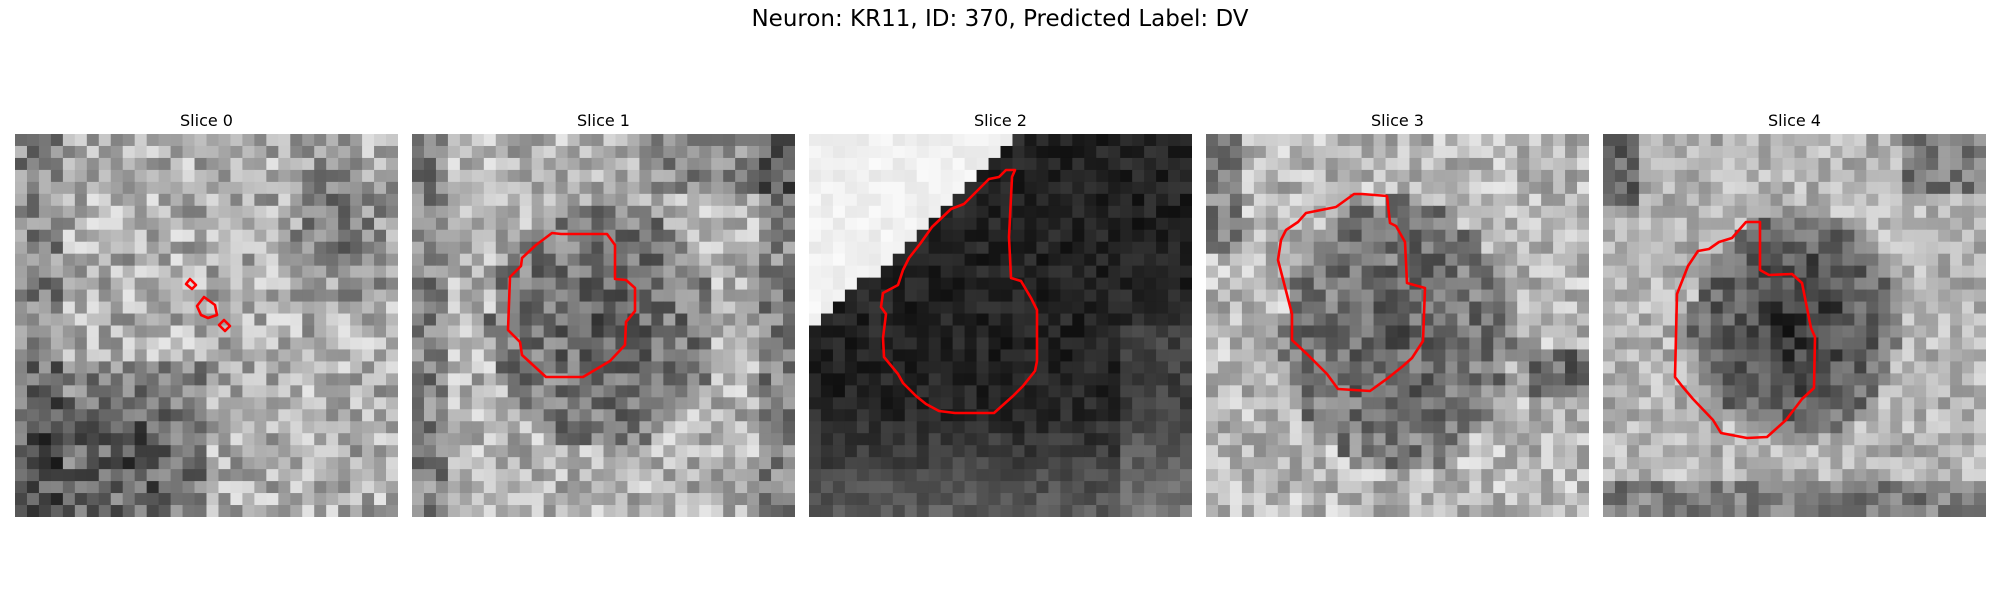 The width and height of the screenshot is (2000, 600). Describe the element at coordinates (603, 120) in the screenshot. I see `slice-title: Slice 1` at that location.